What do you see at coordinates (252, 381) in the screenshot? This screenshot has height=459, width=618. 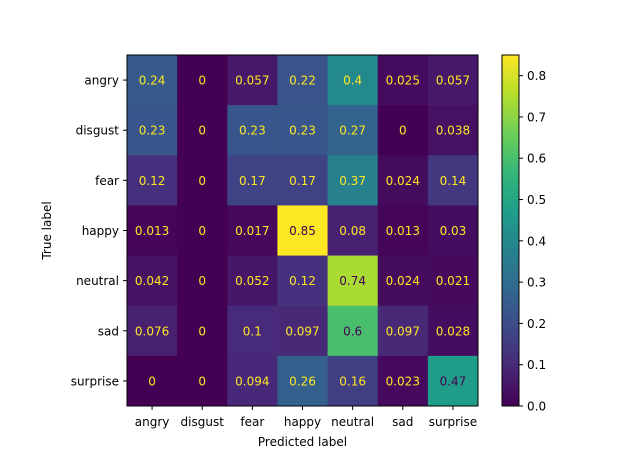 I see `cell-value-label: 0.094` at bounding box center [252, 381].